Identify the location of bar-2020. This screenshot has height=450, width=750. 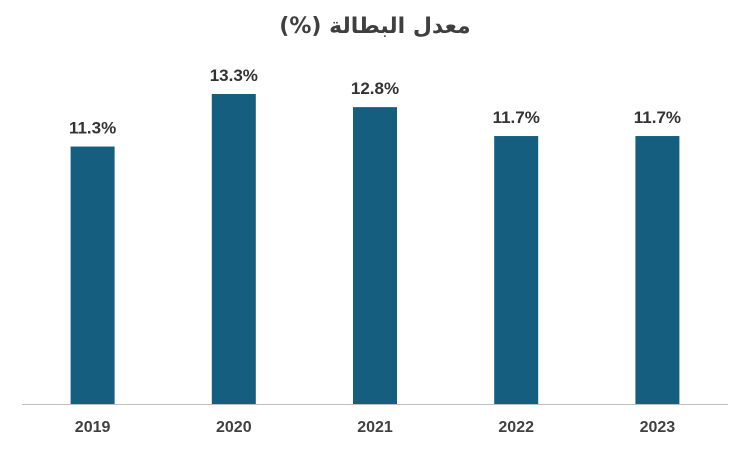
(233, 249).